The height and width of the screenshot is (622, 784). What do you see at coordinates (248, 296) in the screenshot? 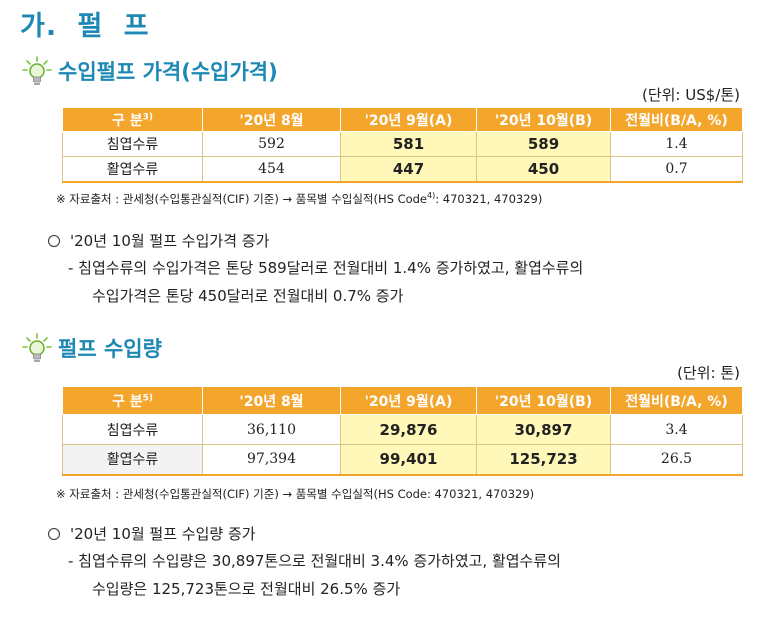
I see `detail-line: 수입가격은 톤당 450달러로 전월대비 0.7% 증가` at bounding box center [248, 296].